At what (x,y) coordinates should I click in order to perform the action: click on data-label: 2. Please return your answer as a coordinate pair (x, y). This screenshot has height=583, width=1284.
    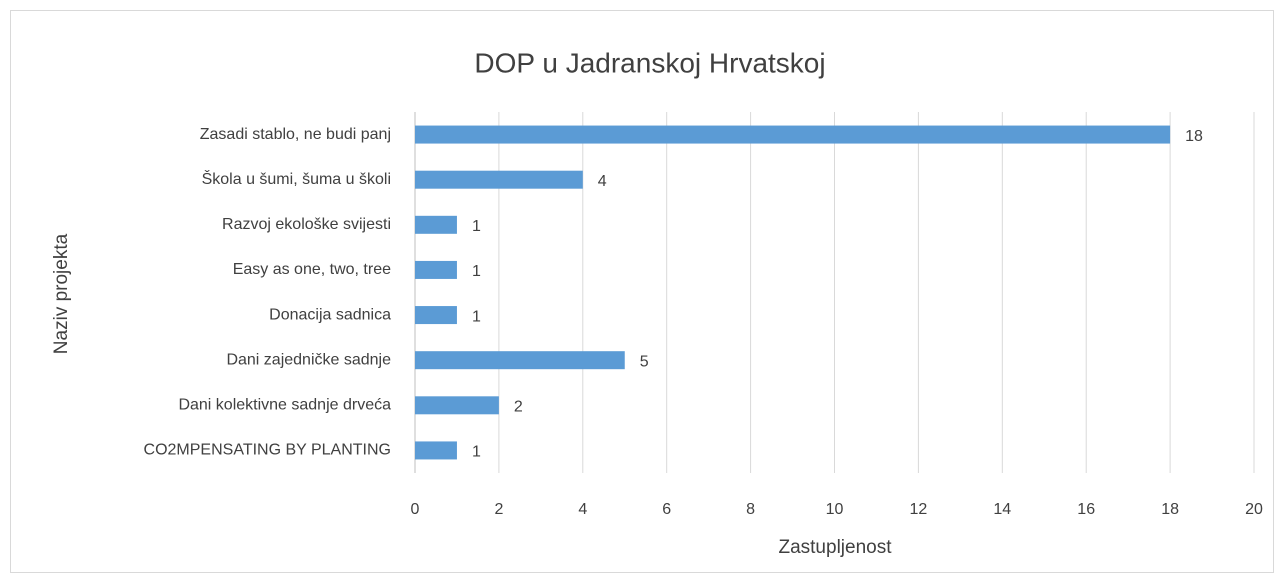
    Looking at the image, I should click on (518, 407).